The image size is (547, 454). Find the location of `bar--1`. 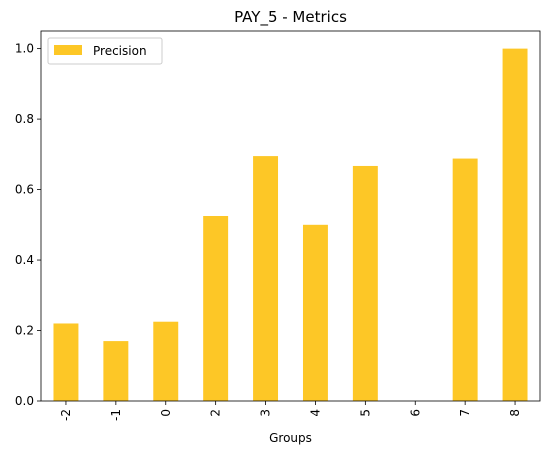

bar--1 is located at coordinates (116, 371).